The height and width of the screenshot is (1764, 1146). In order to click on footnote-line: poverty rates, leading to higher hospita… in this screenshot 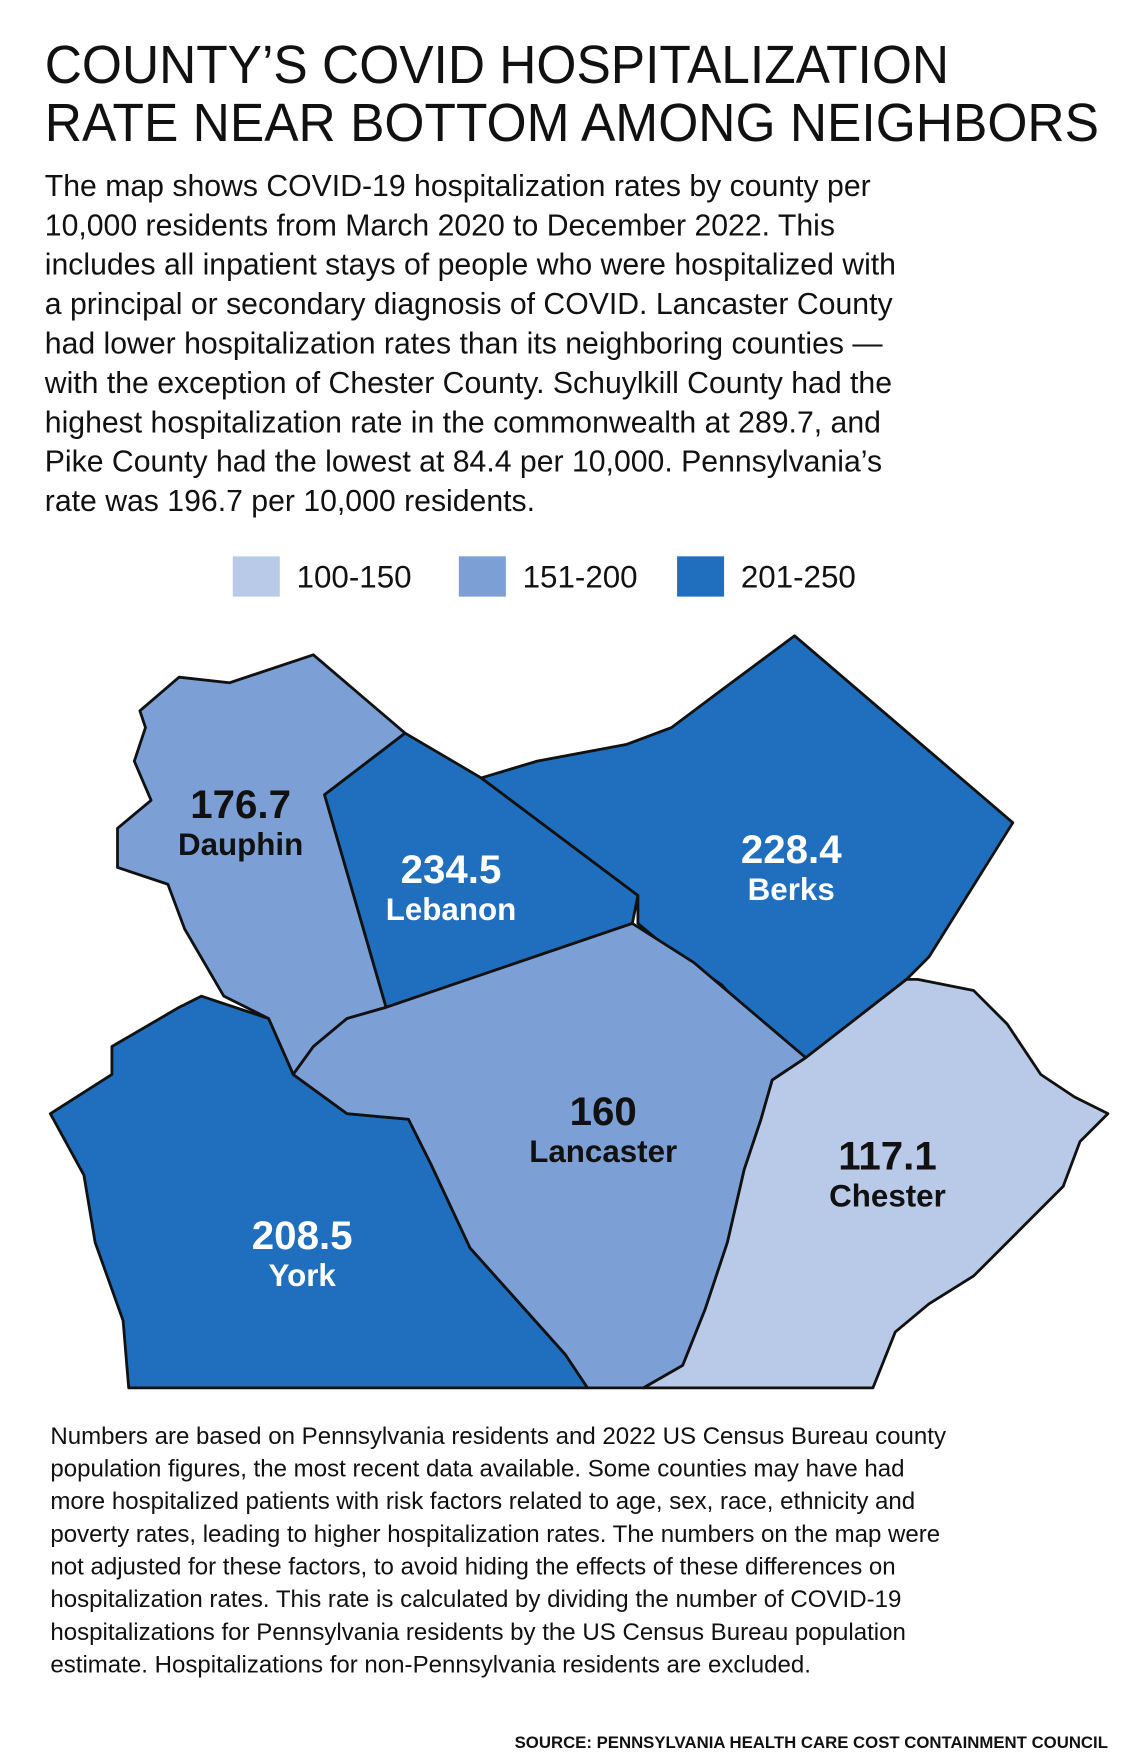, I will do `click(495, 1534)`.